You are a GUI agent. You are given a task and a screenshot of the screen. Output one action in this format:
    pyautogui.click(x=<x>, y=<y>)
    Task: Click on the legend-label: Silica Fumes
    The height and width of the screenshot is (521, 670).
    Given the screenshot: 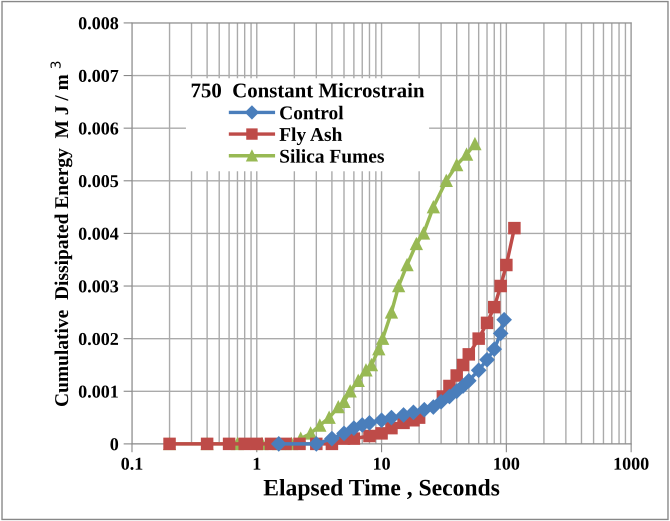 What is the action you would take?
    pyautogui.click(x=332, y=156)
    